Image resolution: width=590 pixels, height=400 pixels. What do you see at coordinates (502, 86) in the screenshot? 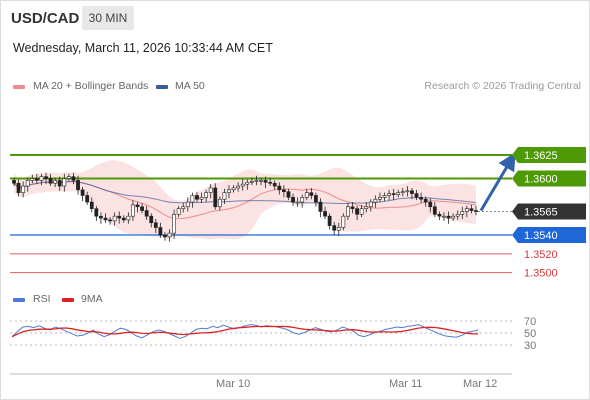
I see `research-credit: Research © 2026 Trading Central` at bounding box center [502, 86].